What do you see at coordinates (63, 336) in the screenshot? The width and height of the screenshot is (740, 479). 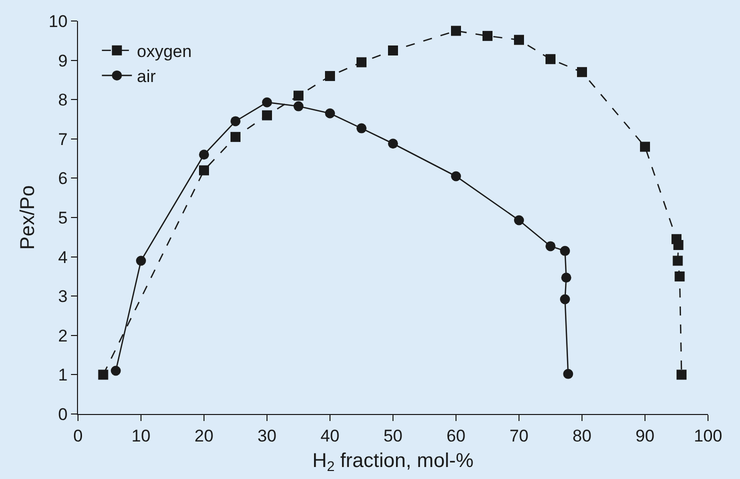 I see `y-tick-label: 2` at bounding box center [63, 336].